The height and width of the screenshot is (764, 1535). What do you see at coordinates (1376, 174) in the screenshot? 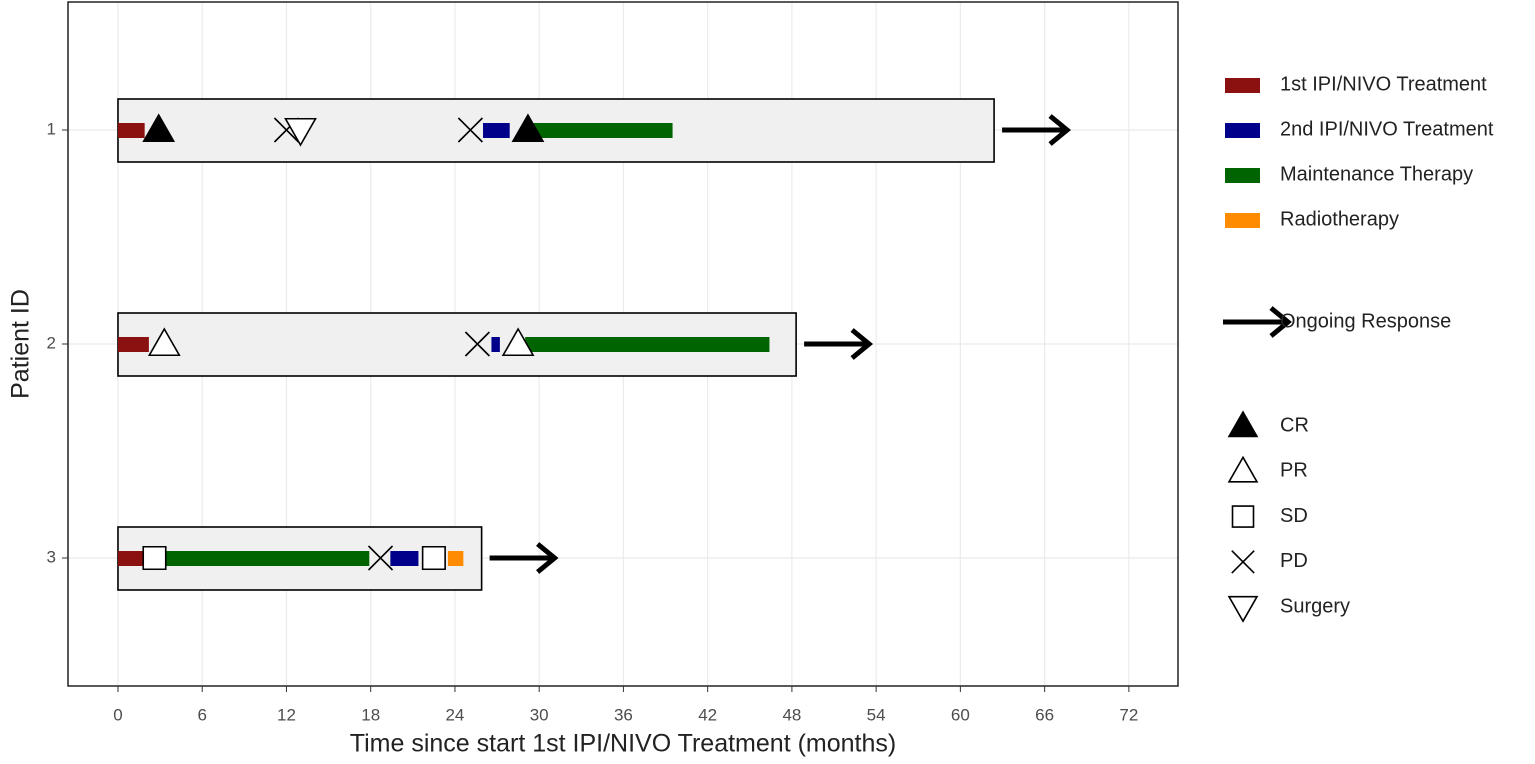
I see `legend-label: Maintenance Therapy` at bounding box center [1376, 174].